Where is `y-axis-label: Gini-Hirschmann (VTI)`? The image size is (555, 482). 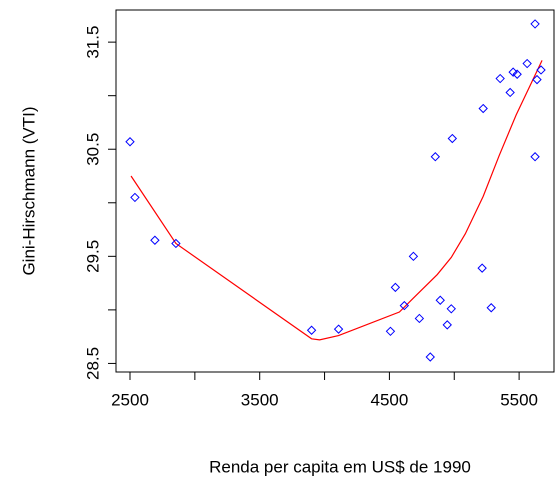
y-axis-label: Gini-Hirschmann (VTI) is located at coordinates (28, 190).